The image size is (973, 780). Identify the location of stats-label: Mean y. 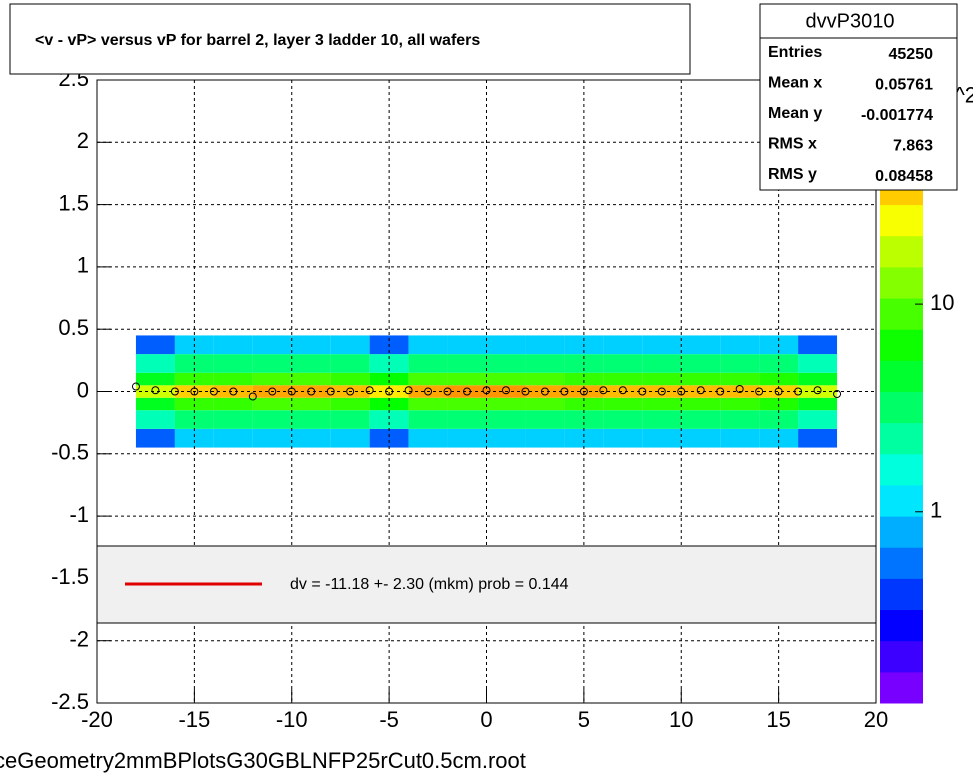
(795, 113).